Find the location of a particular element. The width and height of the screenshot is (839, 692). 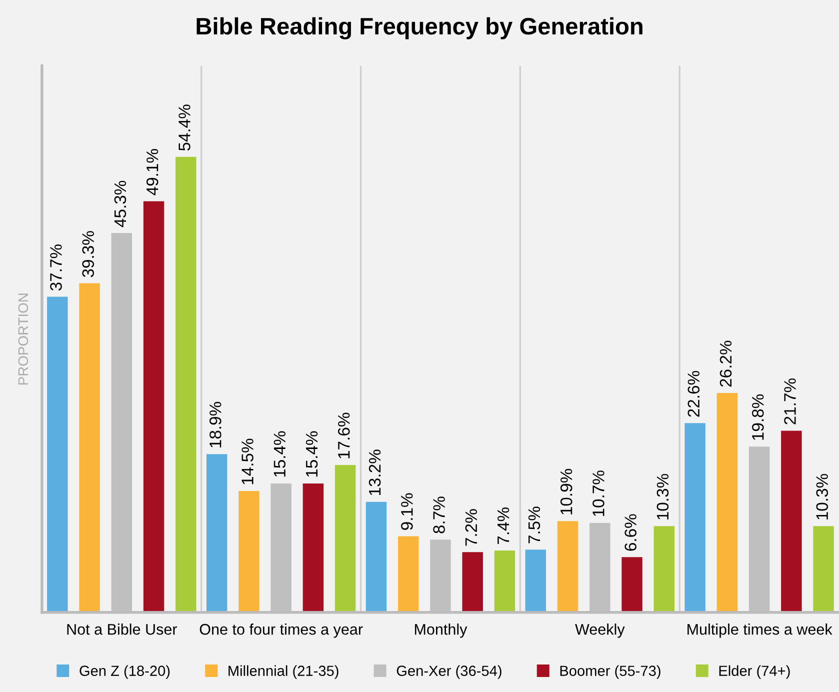

data-label: 17.6% is located at coordinates (344, 435).